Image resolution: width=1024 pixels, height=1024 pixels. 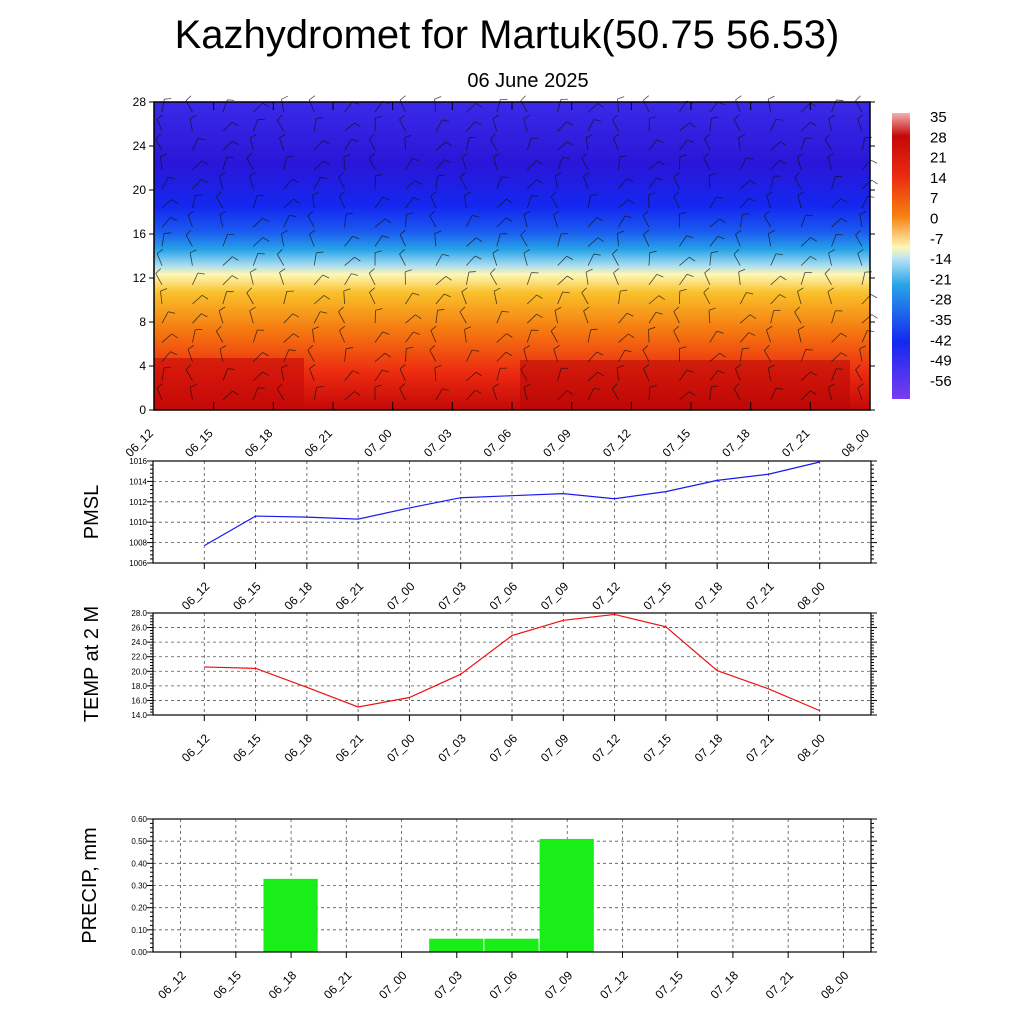 What do you see at coordinates (247, 596) in the screenshot?
I see `x-tick-label: 06_15` at bounding box center [247, 596].